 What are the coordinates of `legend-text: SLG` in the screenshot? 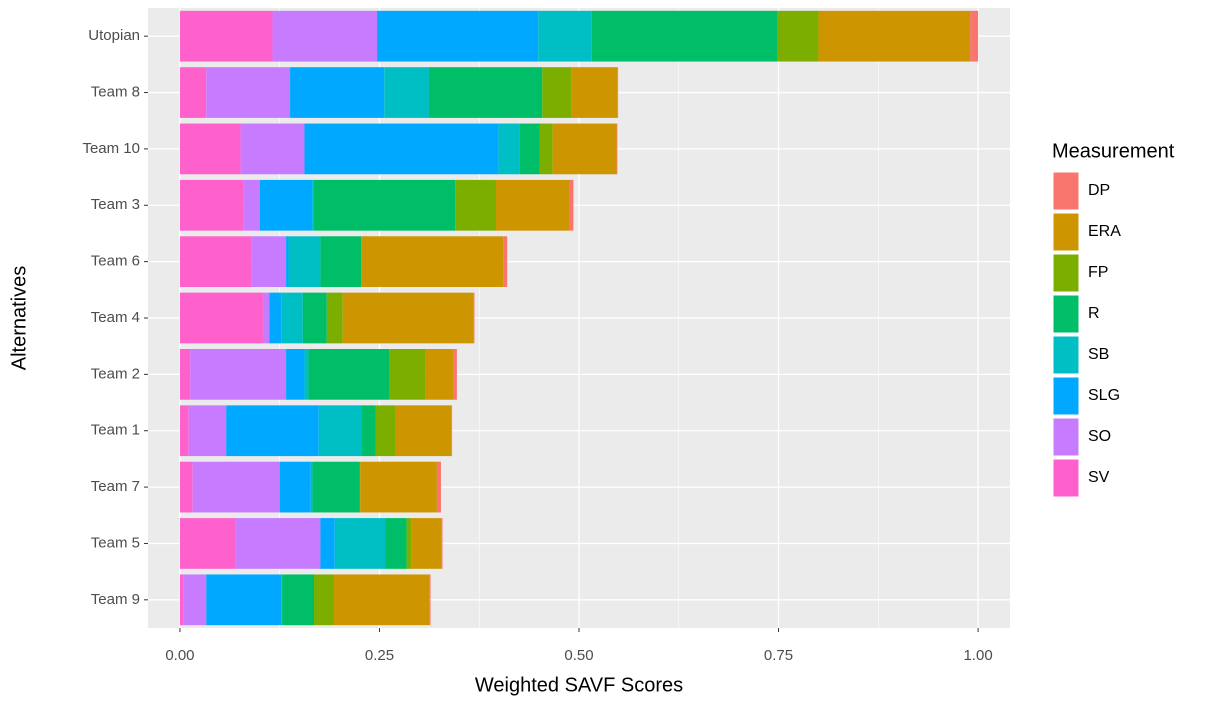 It's located at (1104, 395).